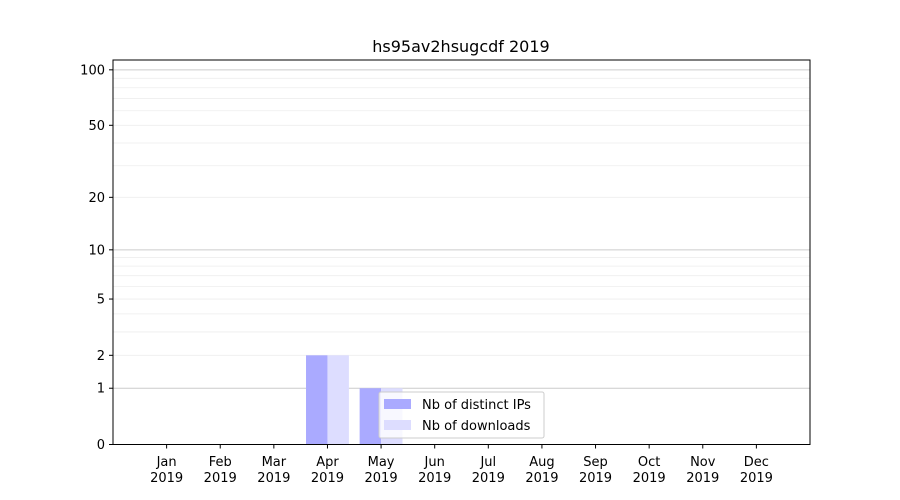 This screenshot has height=500, width=900. Describe the element at coordinates (338, 400) in the screenshot. I see `bar-downloads-apr` at that location.